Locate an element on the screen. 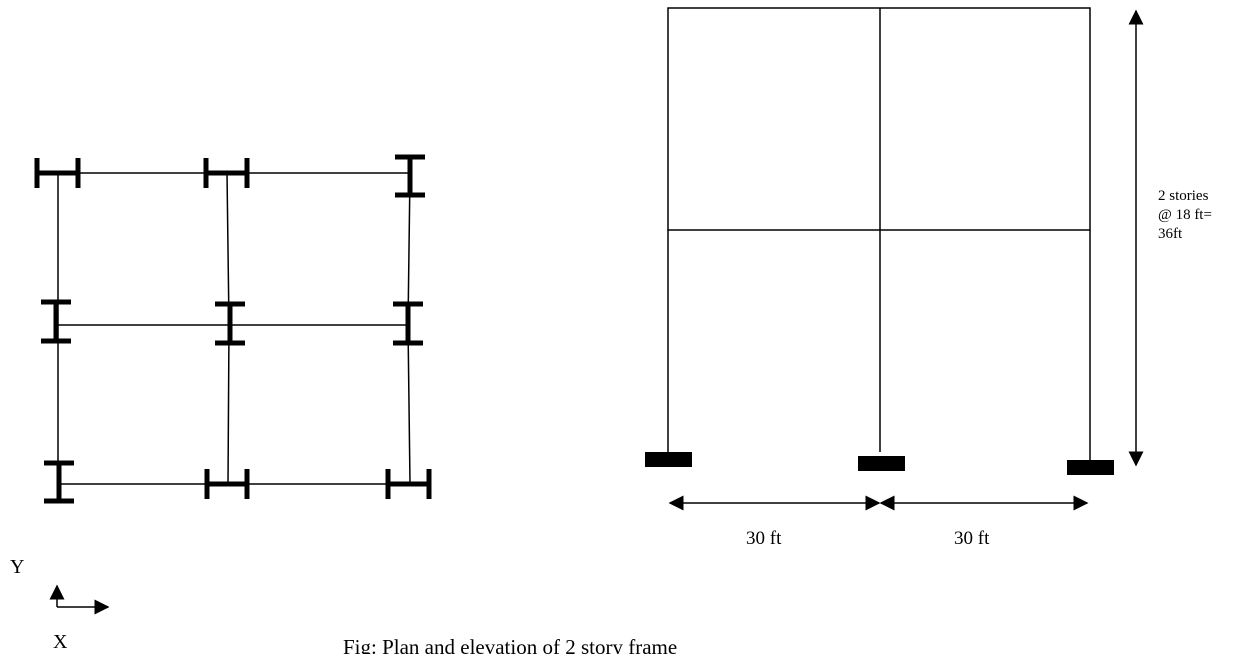 Image resolution: width=1251 pixels, height=654 pixels. fixed-support-right is located at coordinates (1090, 467).